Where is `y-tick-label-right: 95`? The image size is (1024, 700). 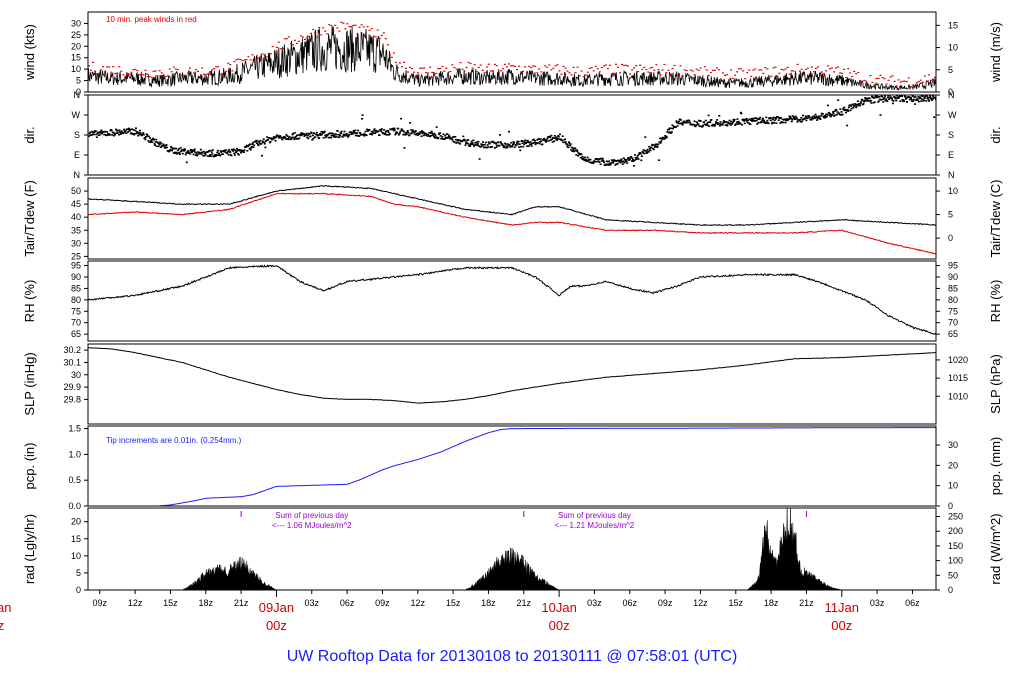 y-tick-label-right: 95 is located at coordinates (953, 266).